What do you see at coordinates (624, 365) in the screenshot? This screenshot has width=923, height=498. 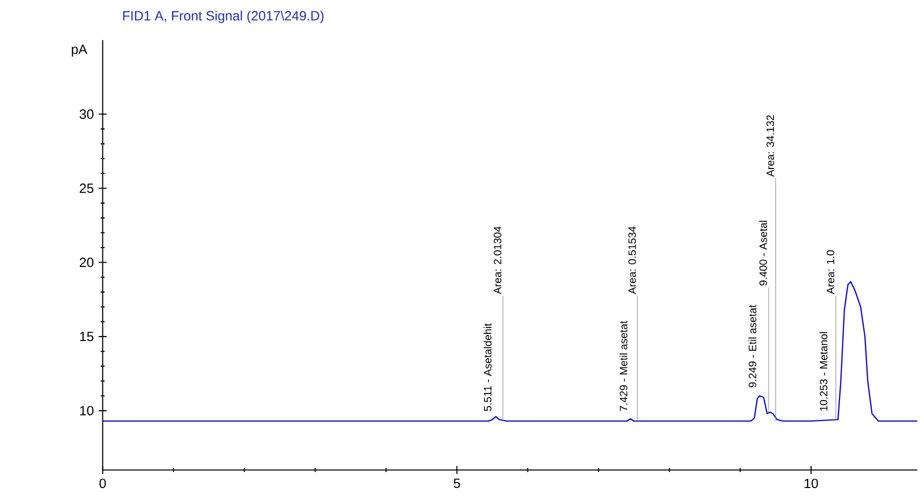 I see `annotation: 7.429 - Metil asetat` at bounding box center [624, 365].